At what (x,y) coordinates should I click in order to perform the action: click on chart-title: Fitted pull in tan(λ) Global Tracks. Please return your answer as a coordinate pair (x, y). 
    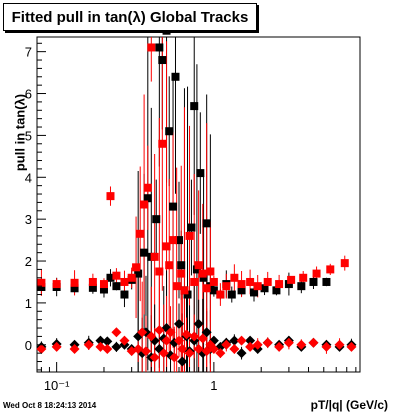
    Looking at the image, I should click on (130, 17).